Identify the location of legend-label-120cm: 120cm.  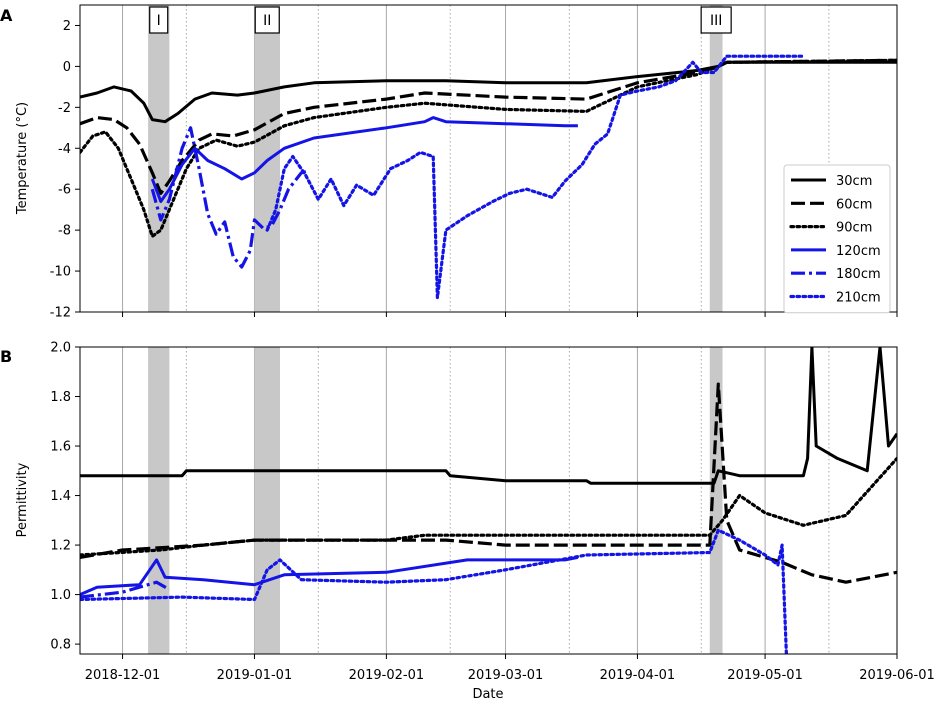
(858, 251).